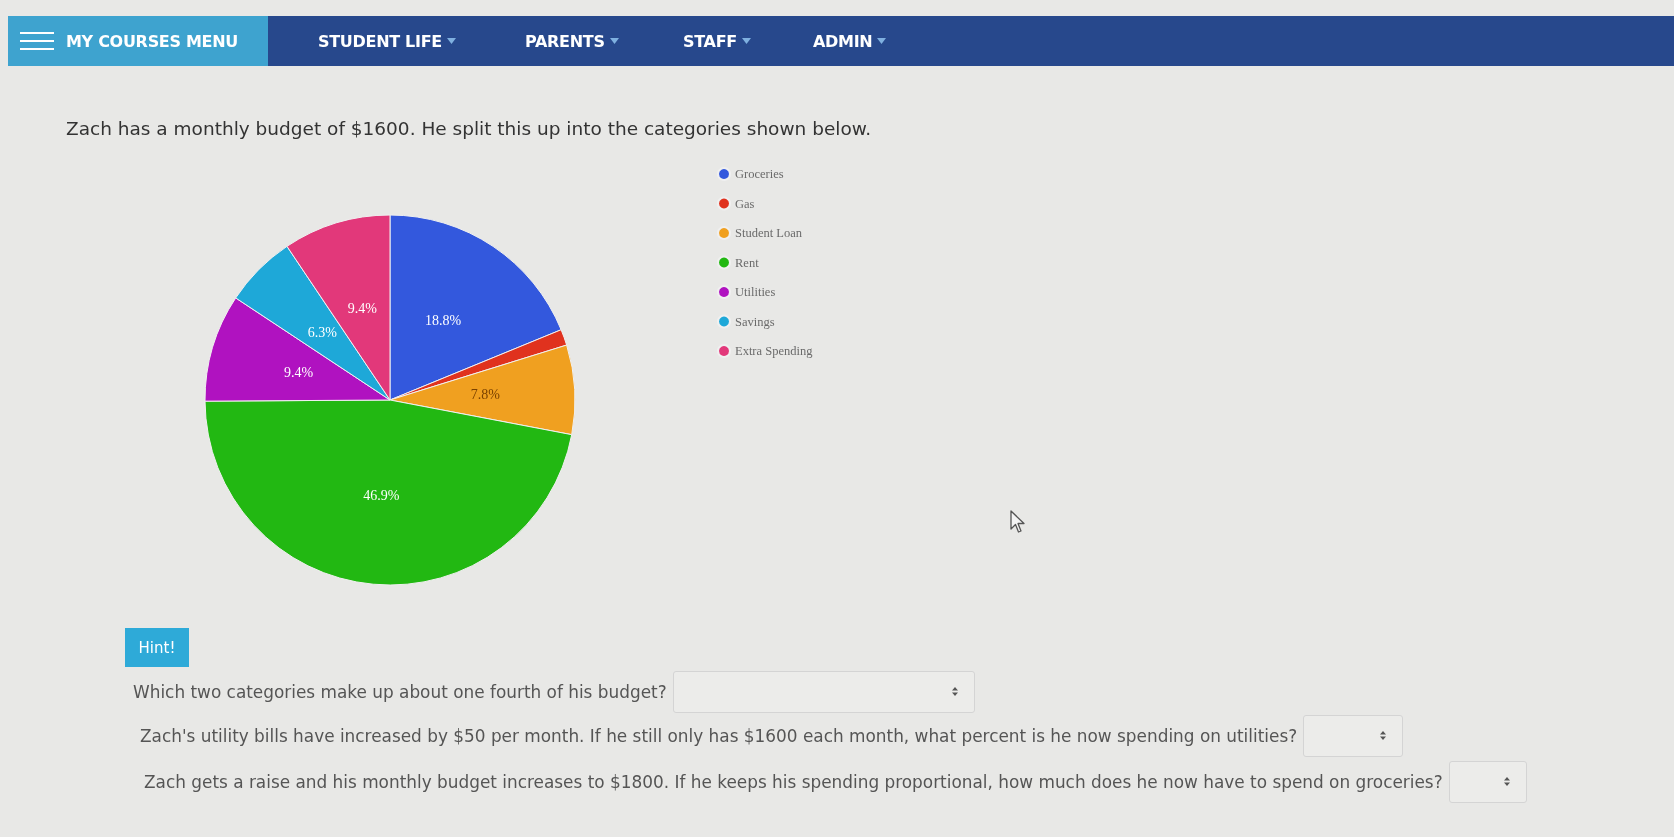  I want to click on text: PARENTS, so click(565, 41).